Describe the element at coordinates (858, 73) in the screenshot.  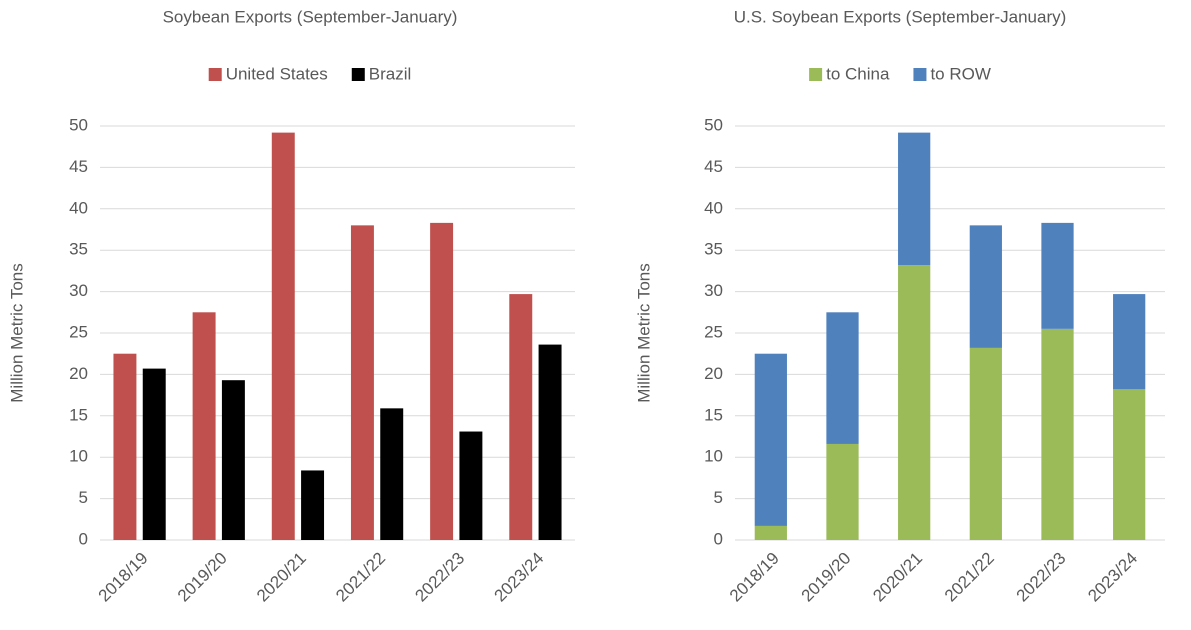
I see `legend-label: to China` at that location.